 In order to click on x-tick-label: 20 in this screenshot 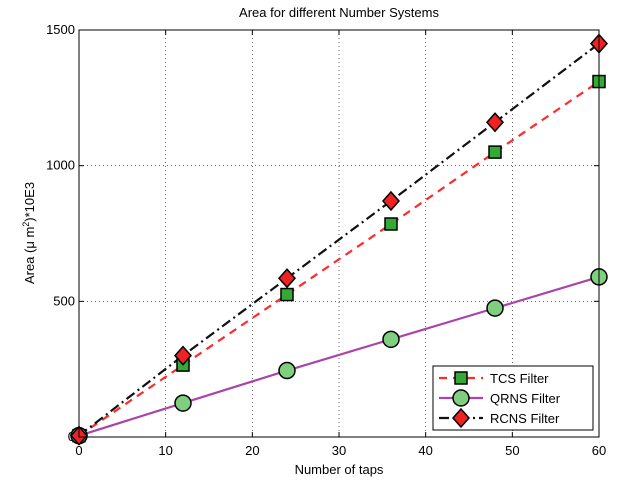, I will do `click(252, 450)`.